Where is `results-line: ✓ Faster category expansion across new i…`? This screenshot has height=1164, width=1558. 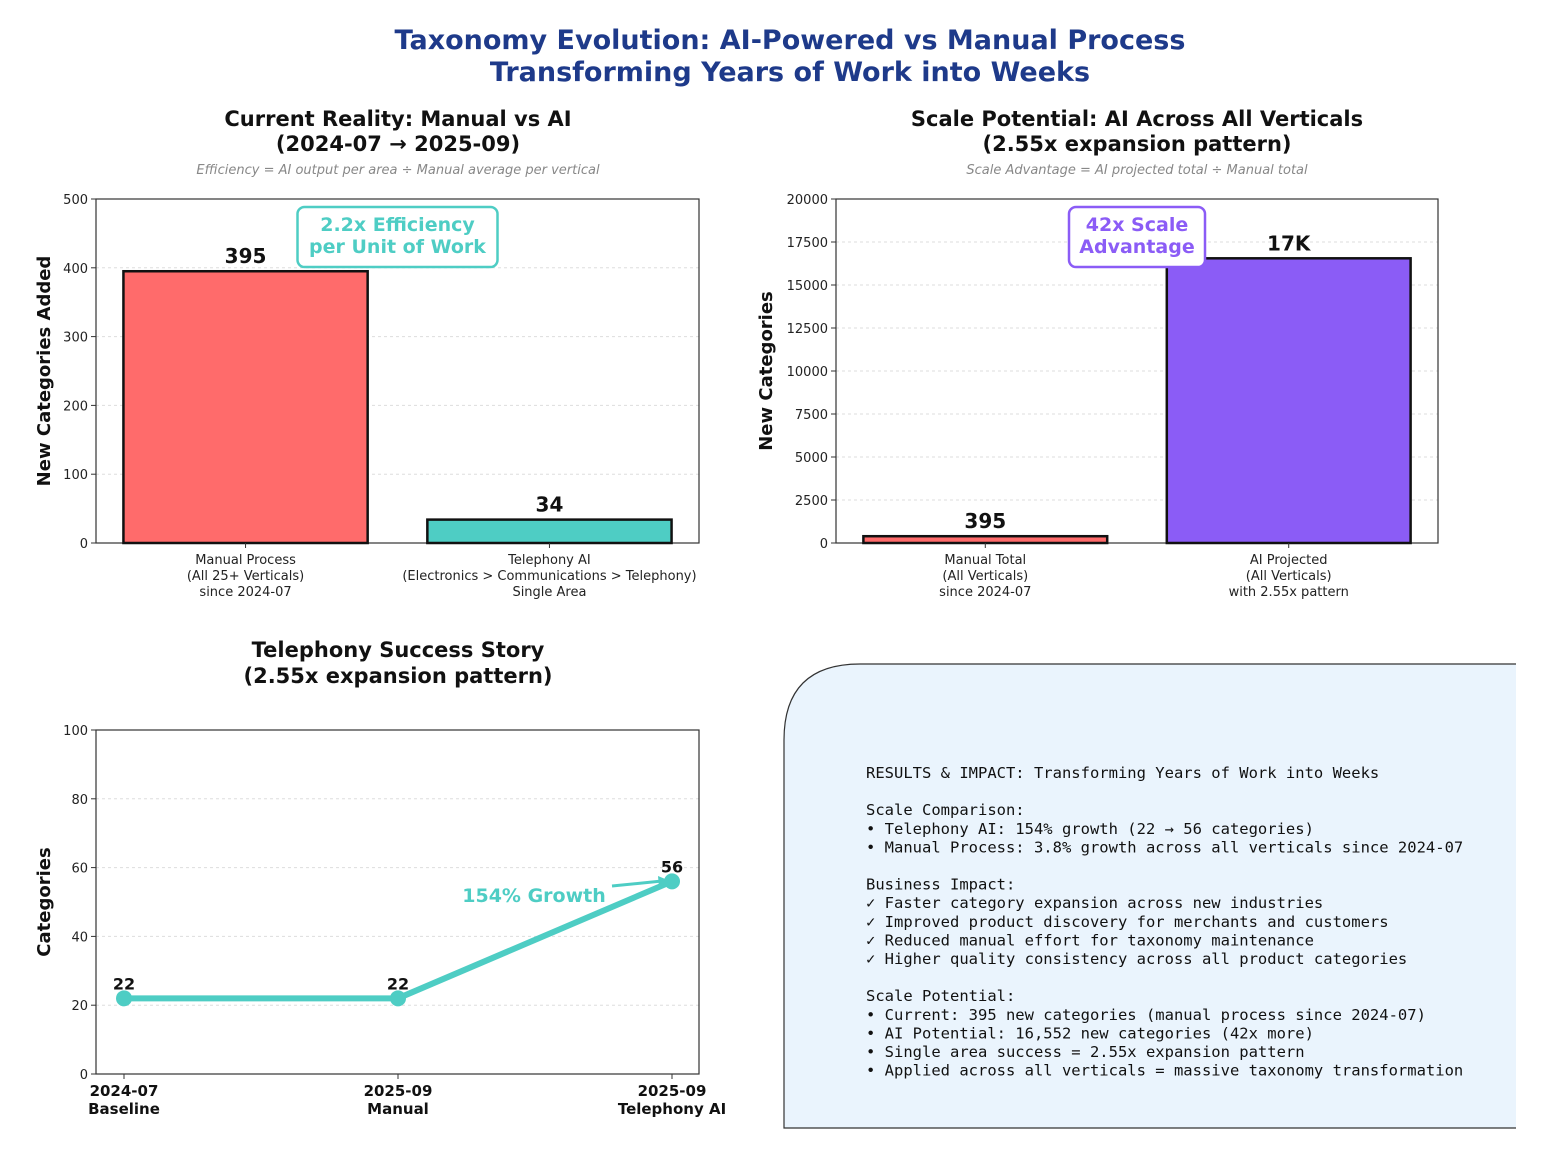 results-line: ✓ Faster category expansion across new i… is located at coordinates (1094, 903).